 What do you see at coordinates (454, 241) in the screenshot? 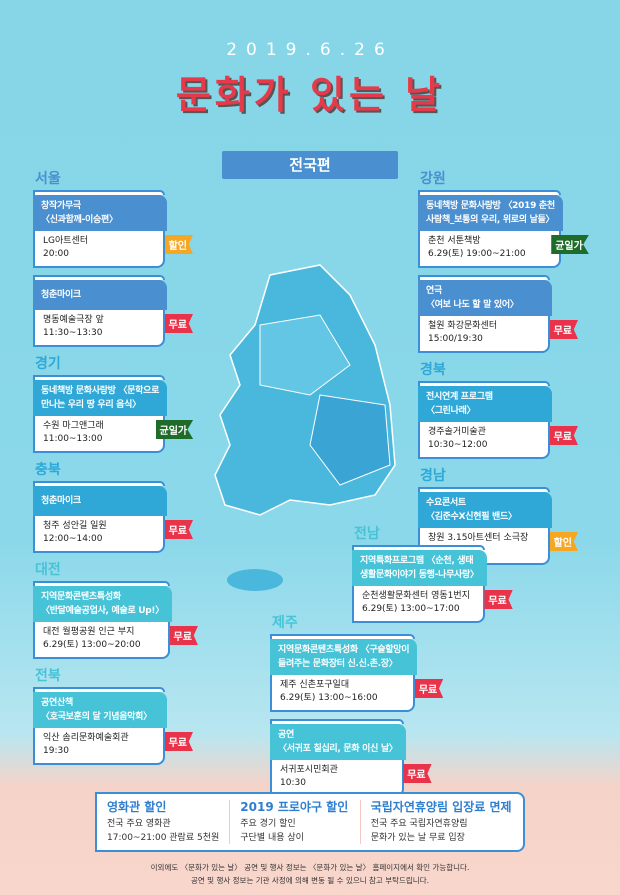
I see `event-venue: 춘천 서툰책방` at bounding box center [454, 241].